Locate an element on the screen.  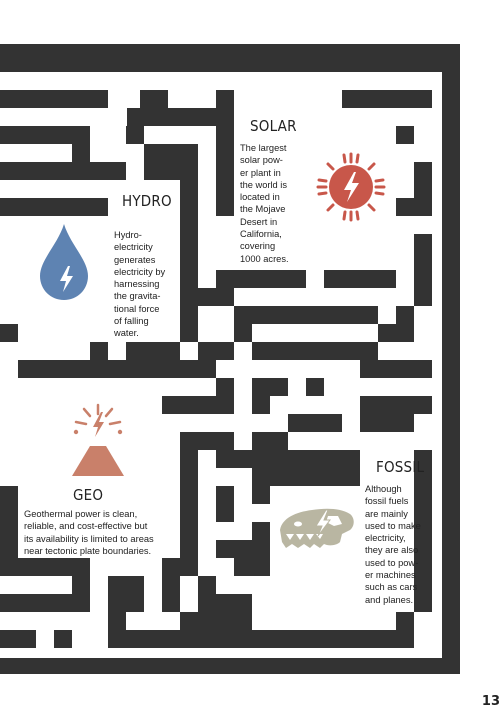
fossil-title: FOSSIL is located at coordinates (400, 467).